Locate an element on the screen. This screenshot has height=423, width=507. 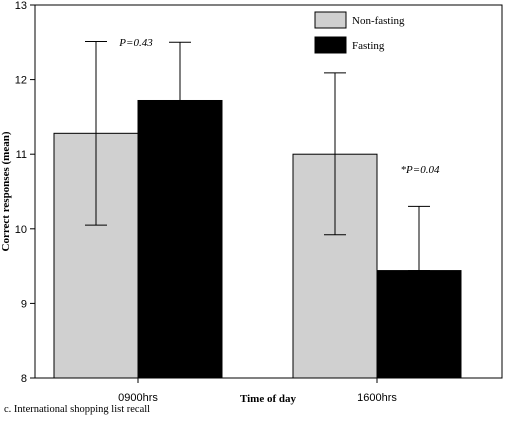
legend: Non-fasting Fasting is located at coordinates (359, 32).